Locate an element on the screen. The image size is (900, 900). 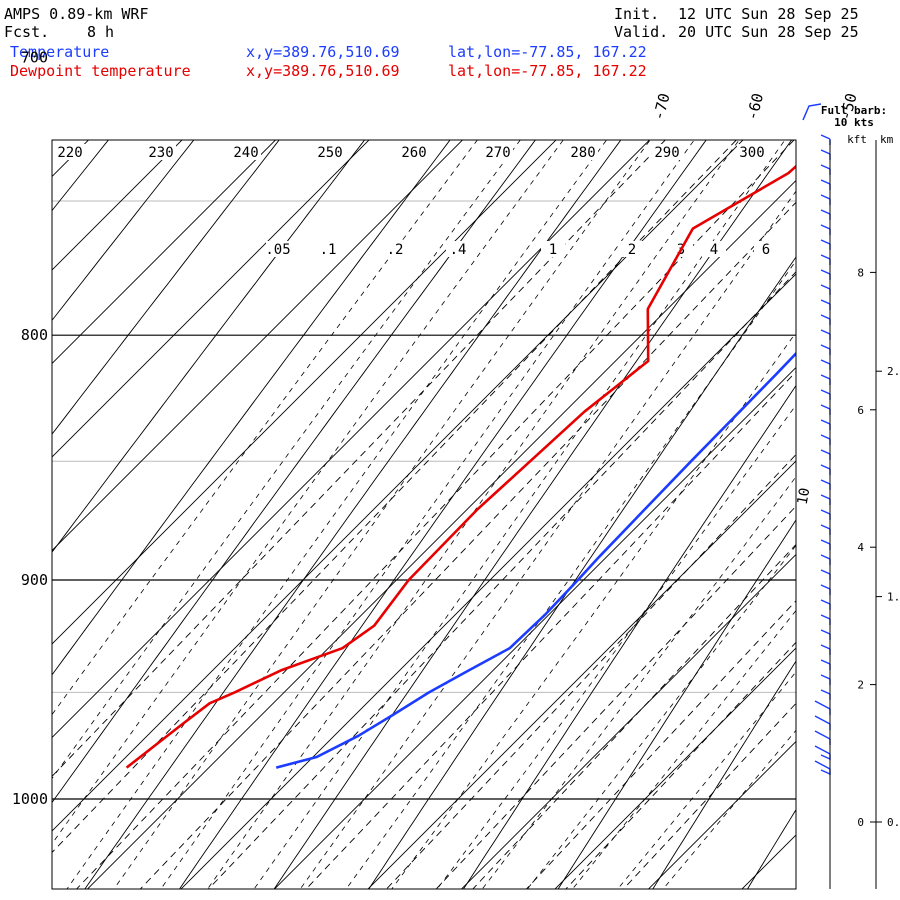
mixing-label: .4 is located at coordinates (458, 250).